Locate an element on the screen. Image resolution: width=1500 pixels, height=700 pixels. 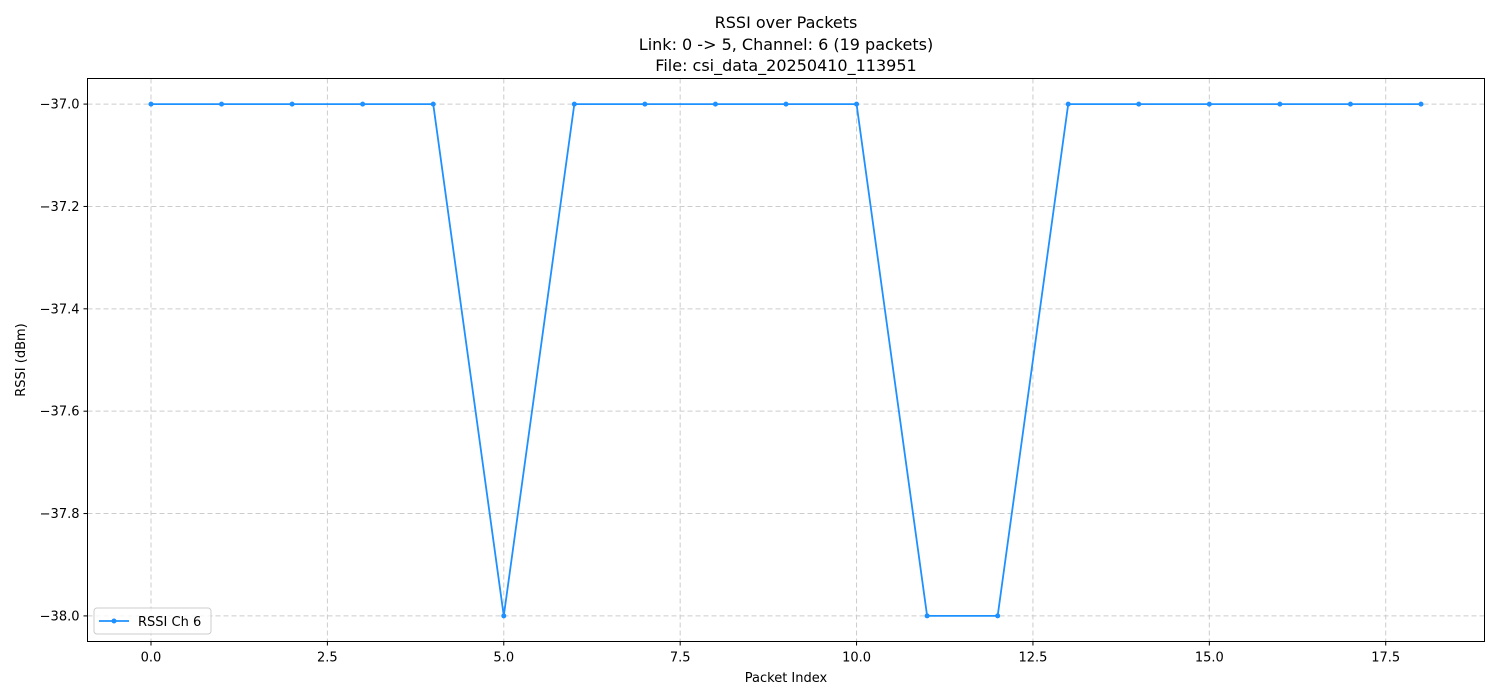
y-tick-label: −37.6 is located at coordinates (60, 412).